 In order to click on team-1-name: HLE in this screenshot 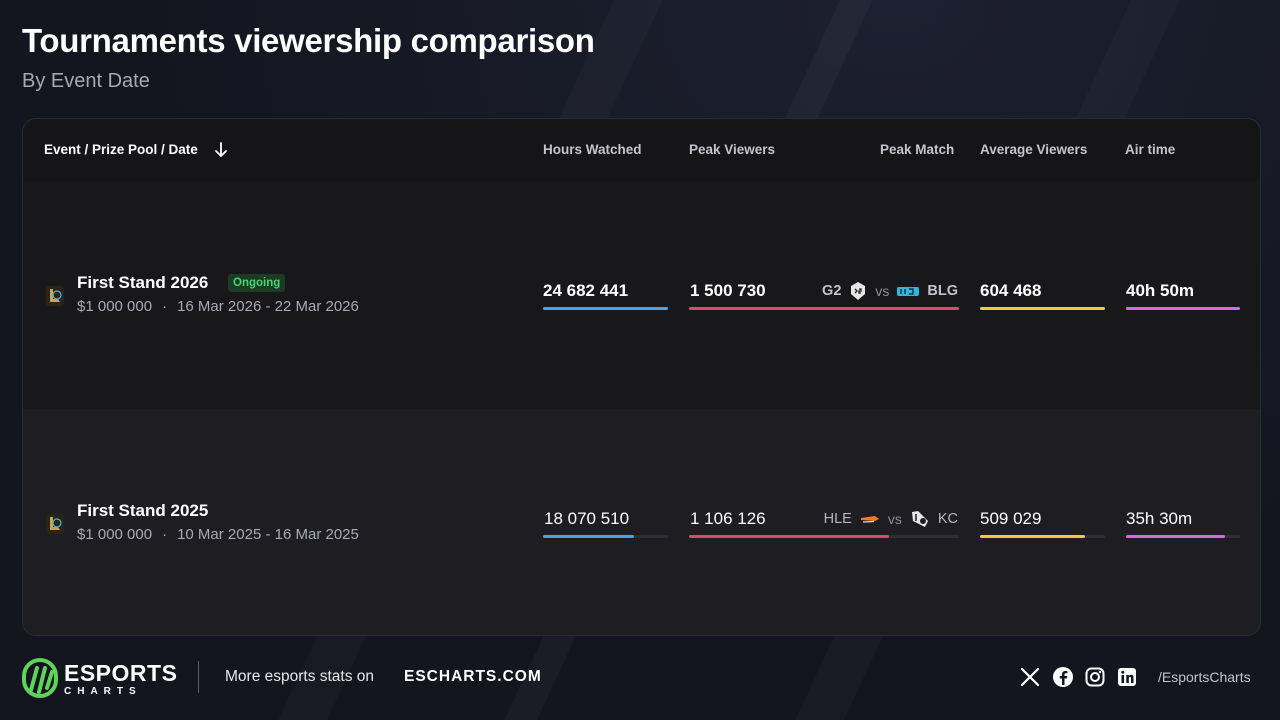, I will do `click(837, 519)`.